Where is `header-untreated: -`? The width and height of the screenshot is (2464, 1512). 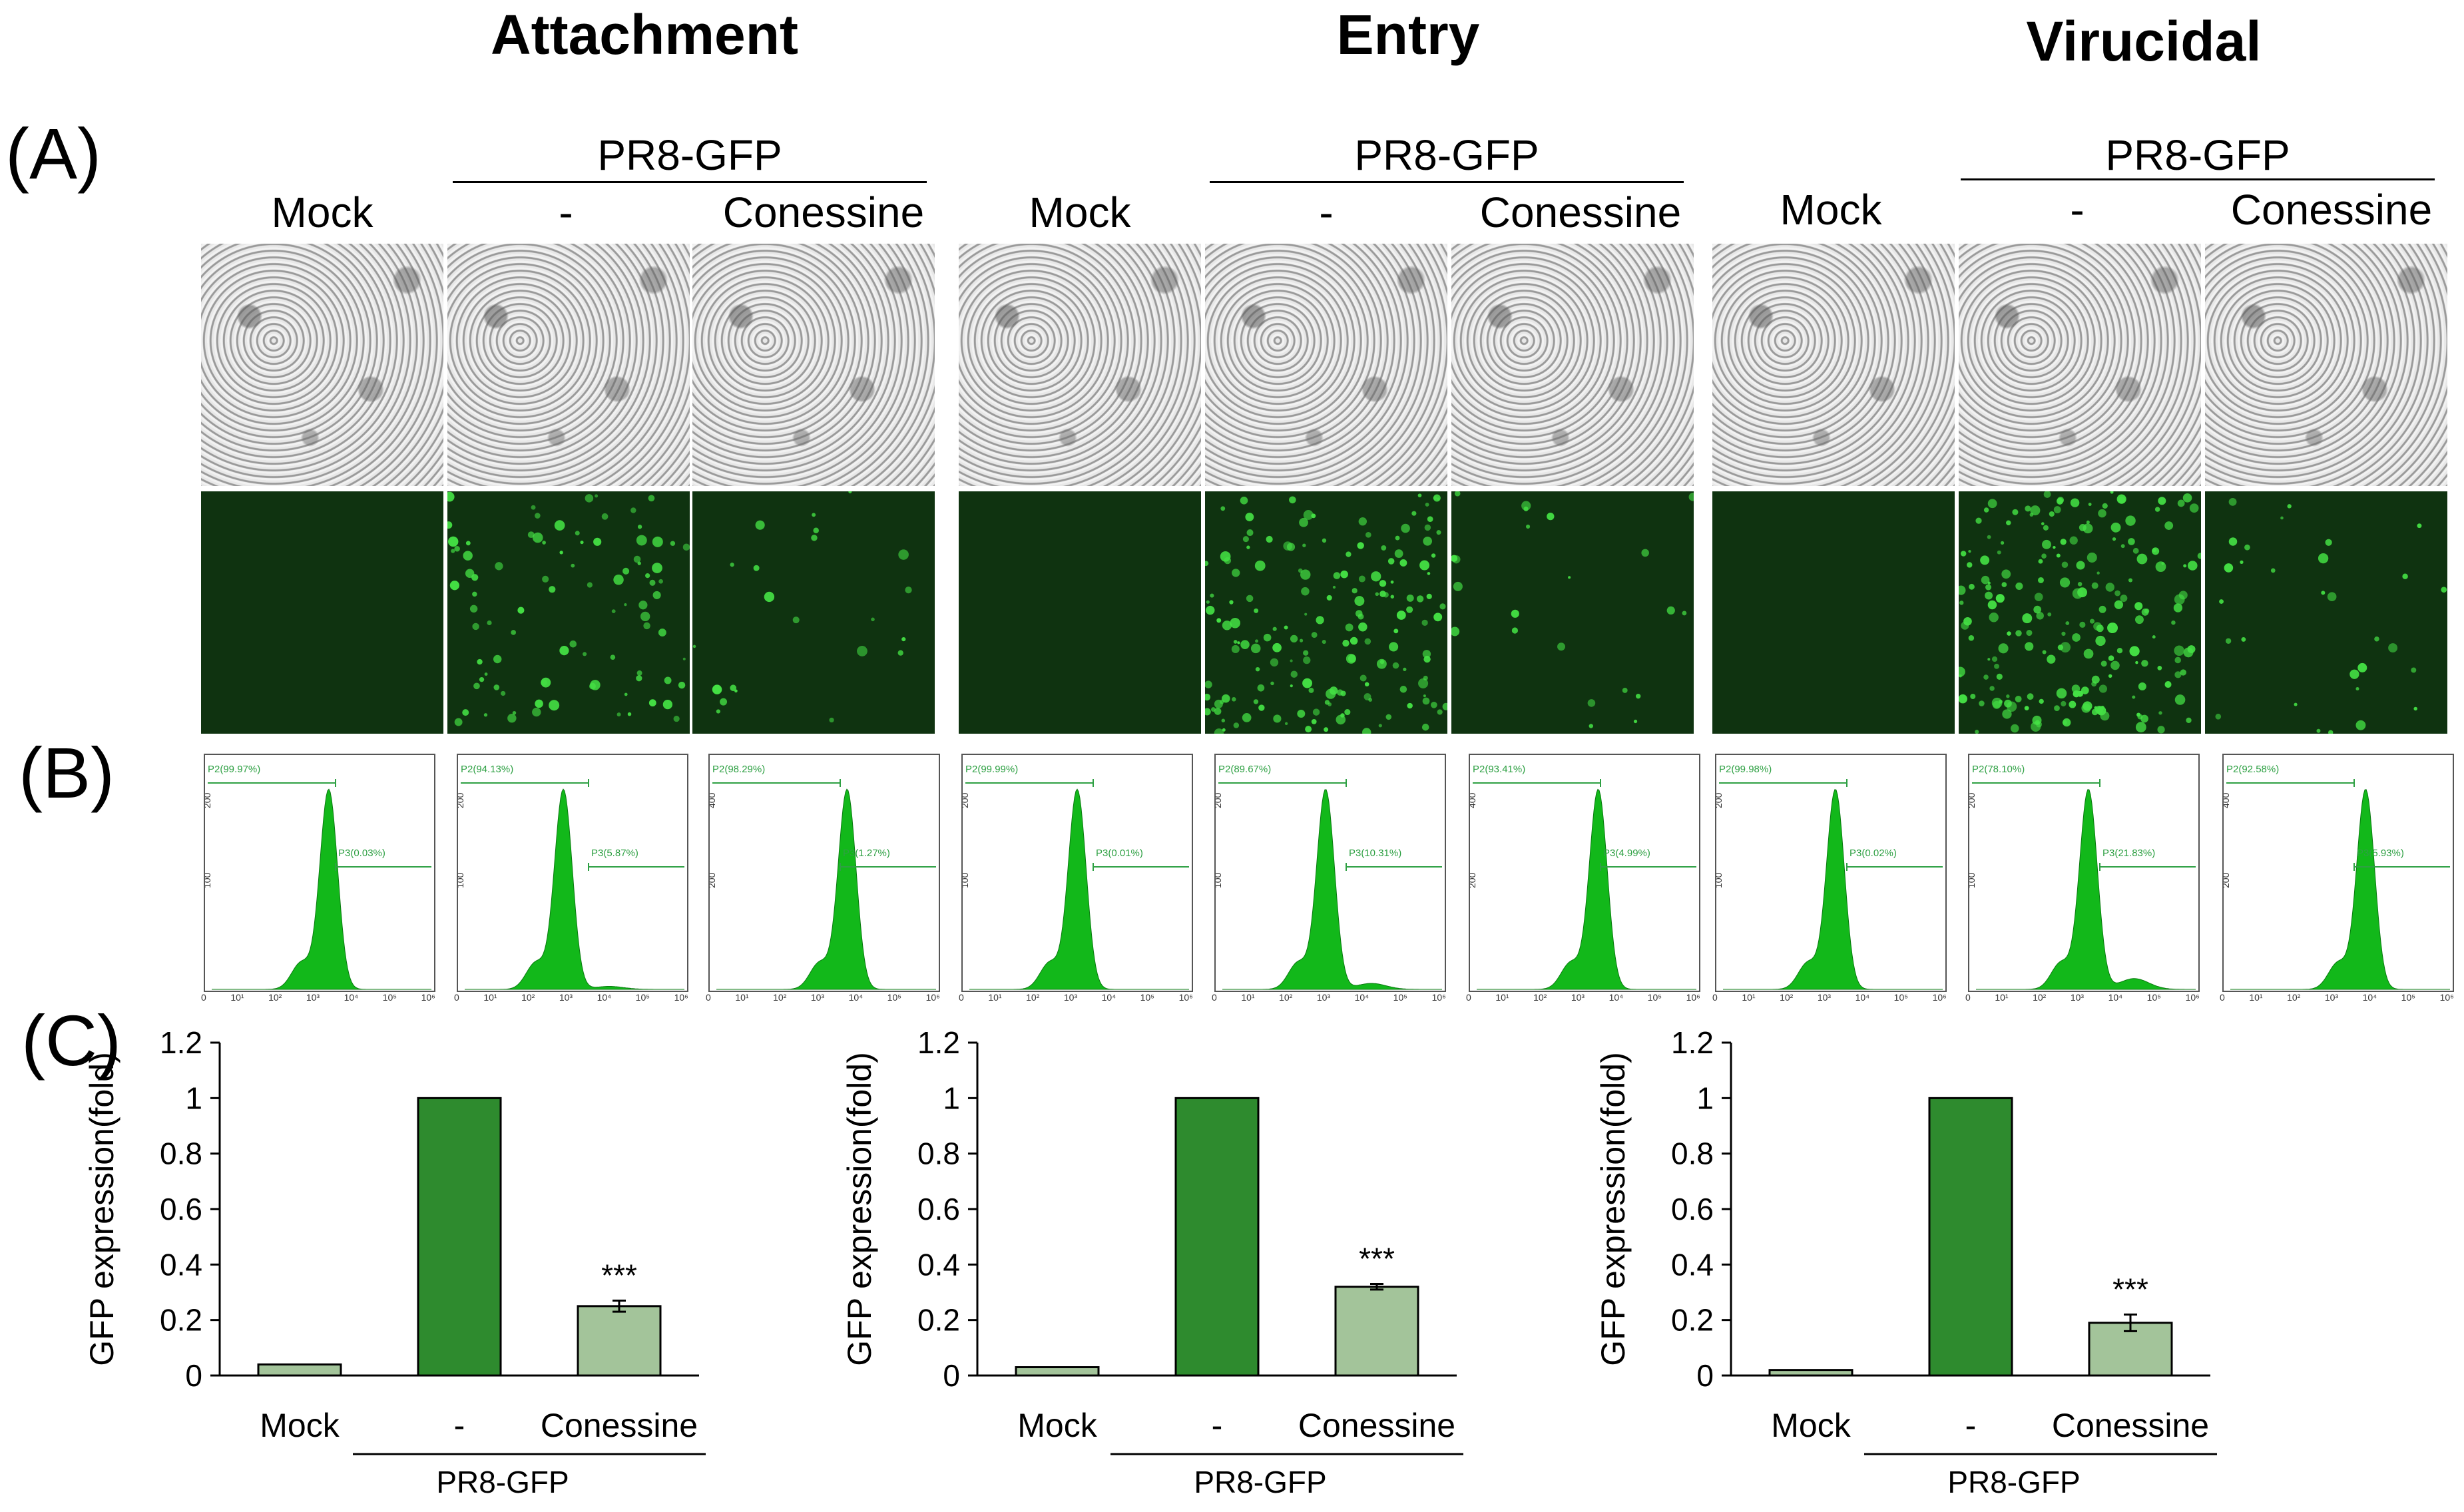
header-untreated: - is located at coordinates (566, 212).